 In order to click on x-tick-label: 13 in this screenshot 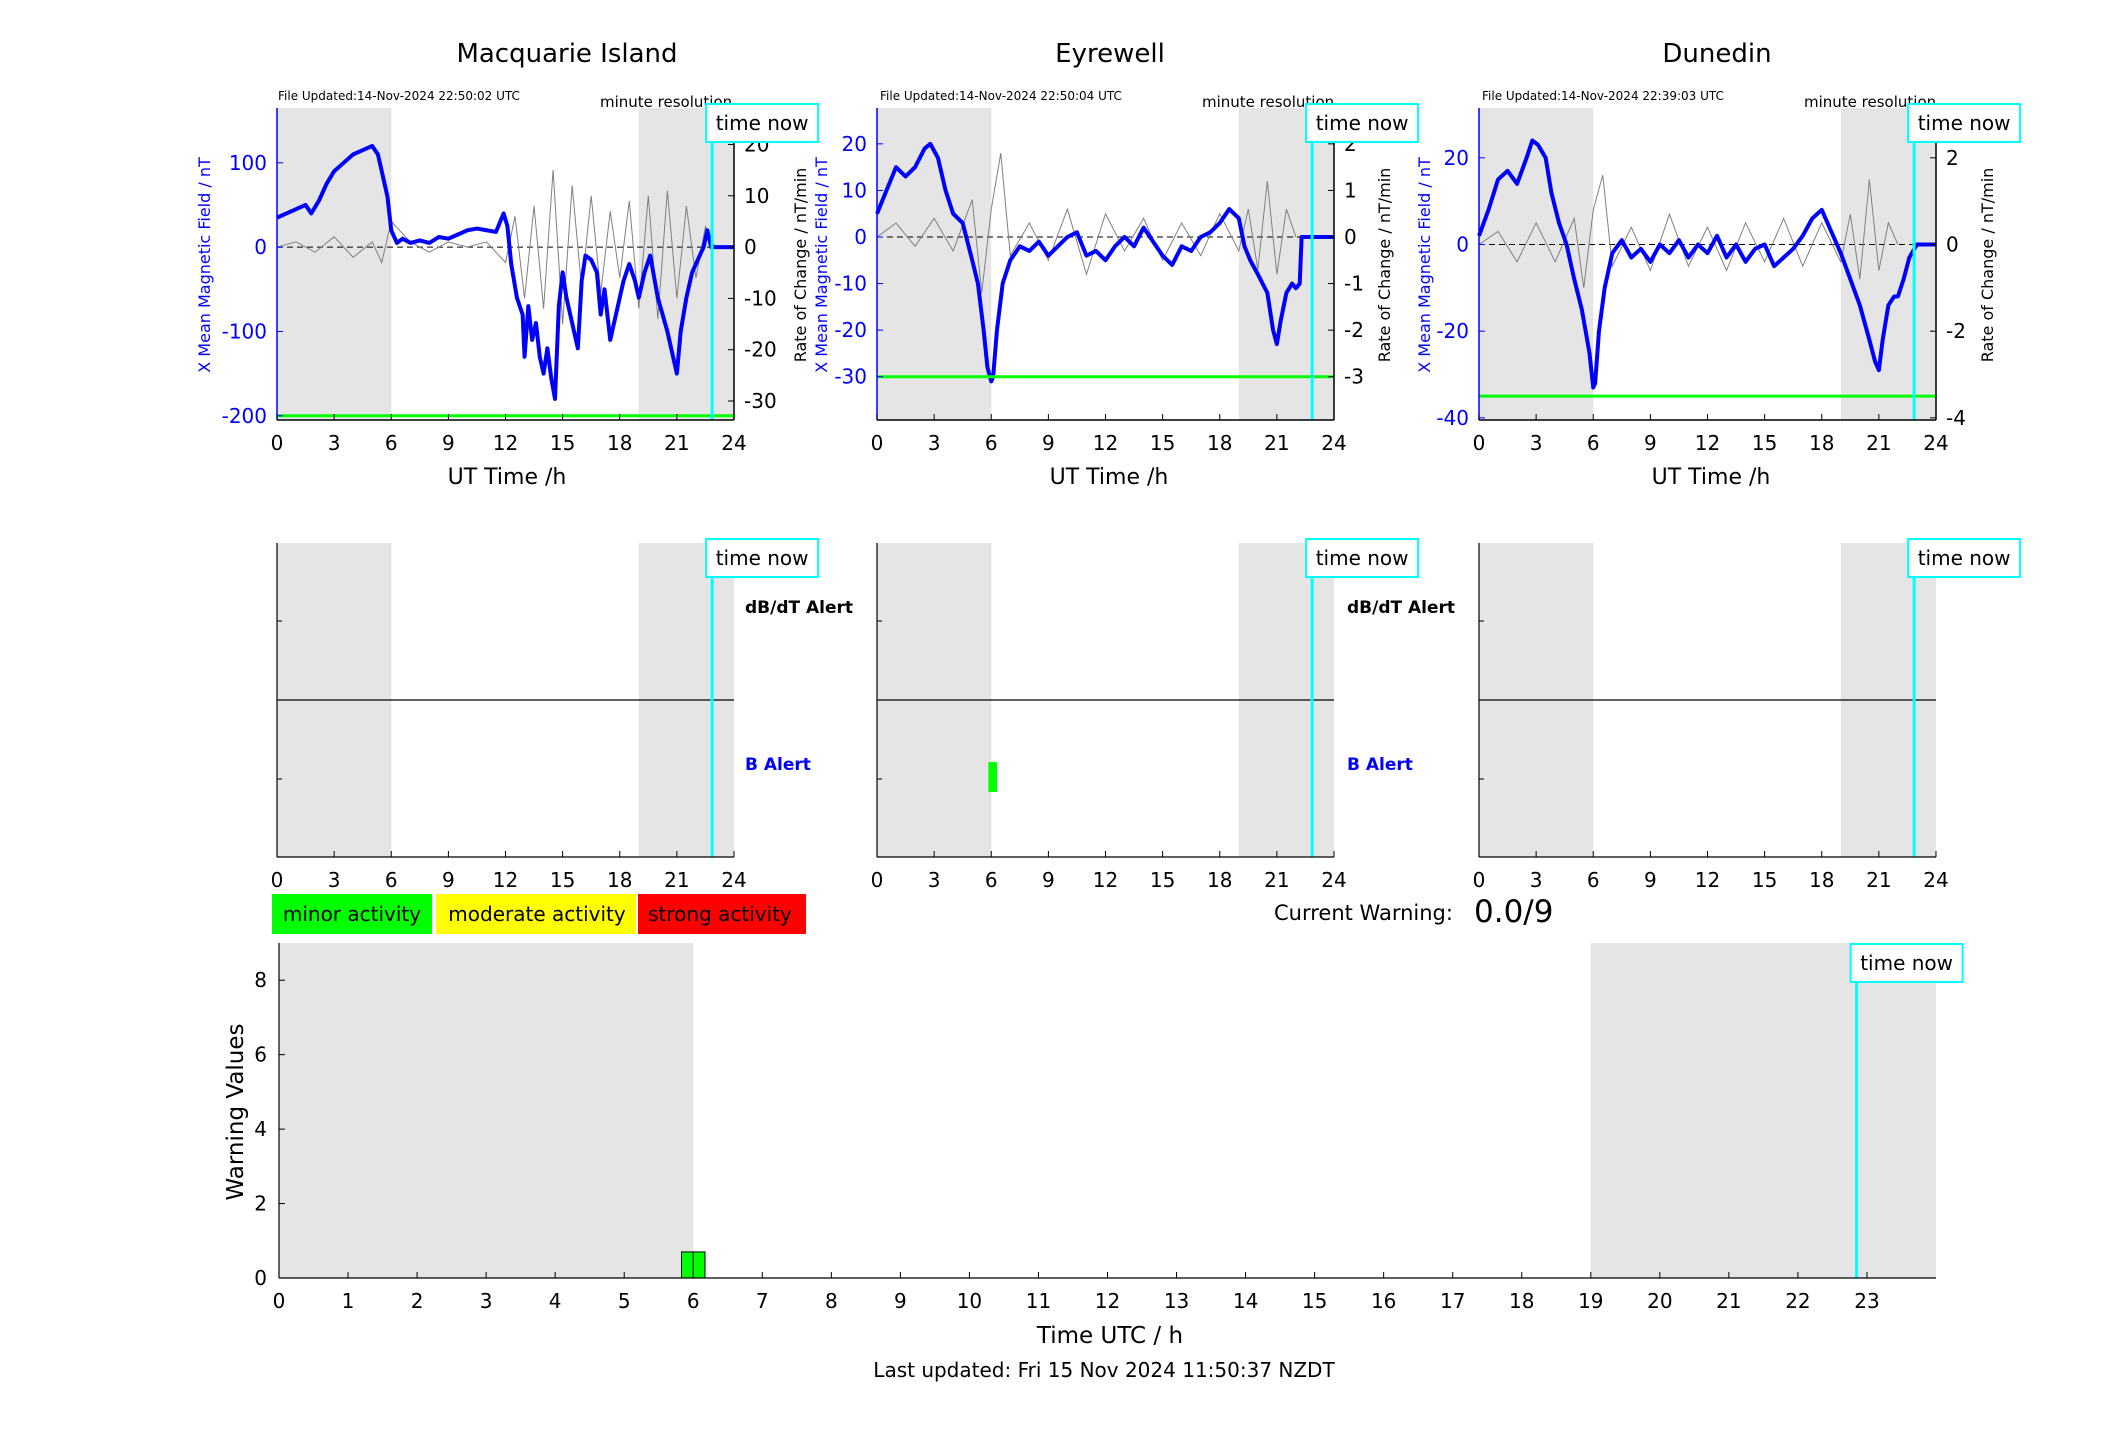, I will do `click(1176, 1301)`.